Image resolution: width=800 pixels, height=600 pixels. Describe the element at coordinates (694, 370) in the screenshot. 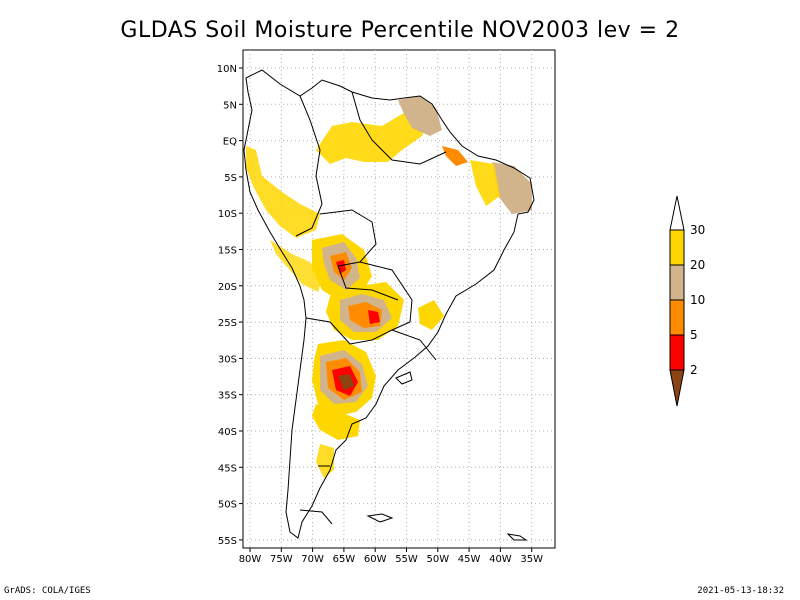

I see `legend-label-2: 2` at that location.